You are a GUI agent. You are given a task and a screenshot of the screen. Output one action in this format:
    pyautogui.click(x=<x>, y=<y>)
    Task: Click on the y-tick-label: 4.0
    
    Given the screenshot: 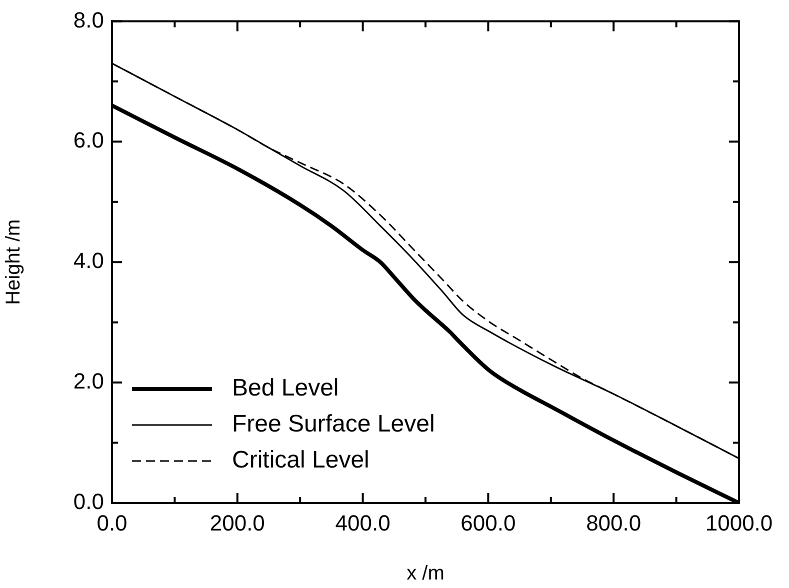 What is the action you would take?
    pyautogui.click(x=88, y=261)
    